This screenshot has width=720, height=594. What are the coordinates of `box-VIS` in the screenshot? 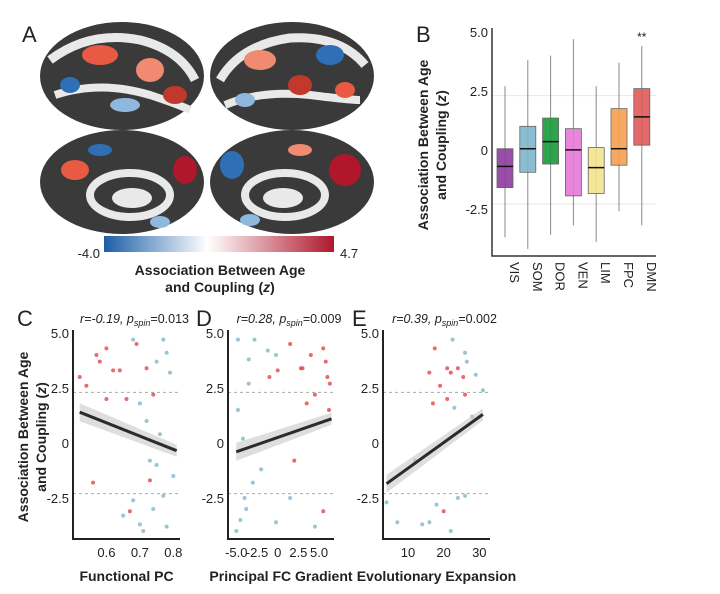 It's located at (505, 168).